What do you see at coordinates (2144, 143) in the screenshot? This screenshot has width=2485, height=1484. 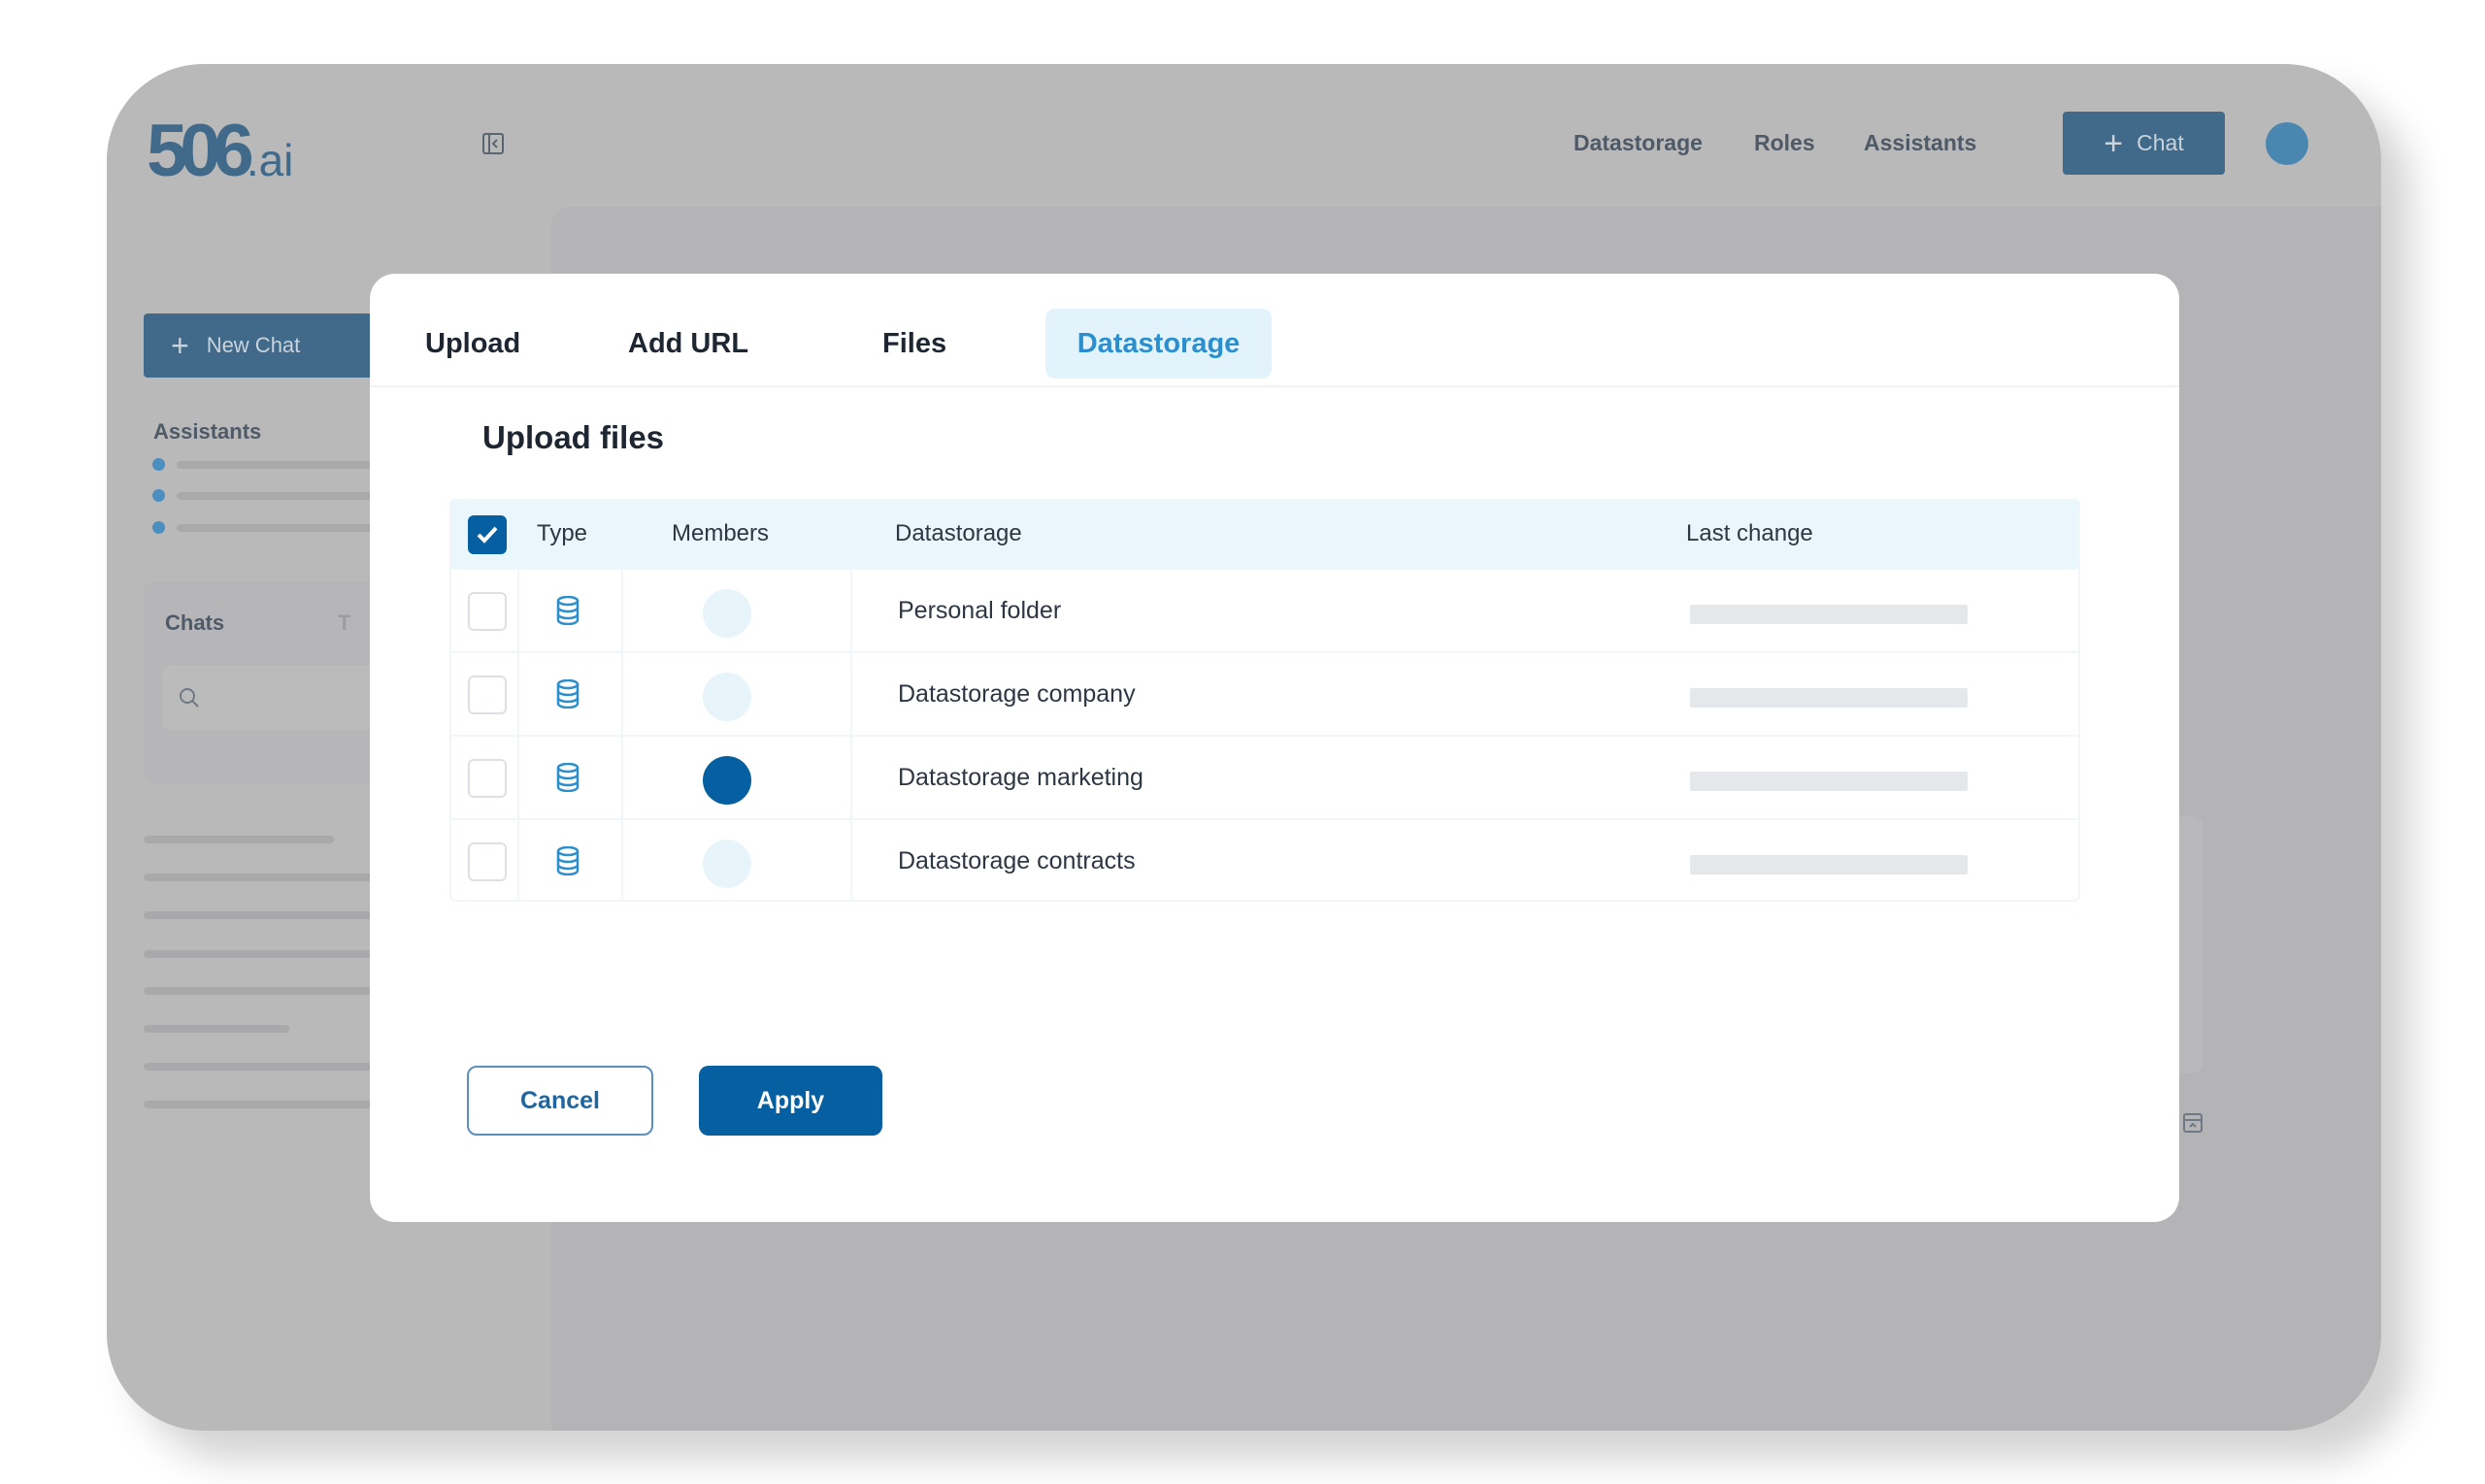 I see `new-chat-header-button: + Chat` at bounding box center [2144, 143].